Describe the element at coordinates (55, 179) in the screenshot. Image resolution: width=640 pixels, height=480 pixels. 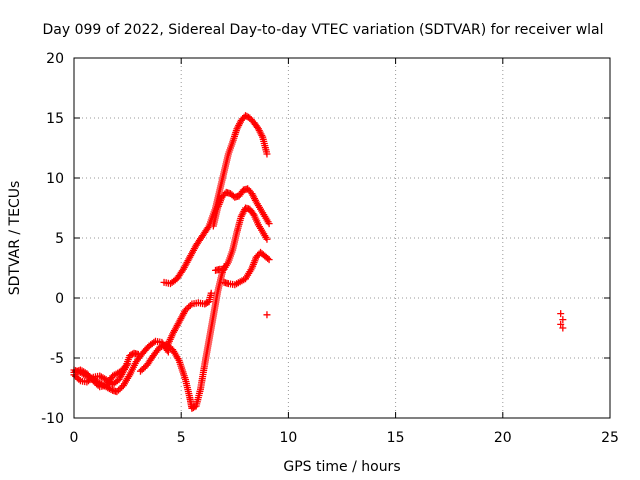
I see `y-tick-label: 10` at that location.